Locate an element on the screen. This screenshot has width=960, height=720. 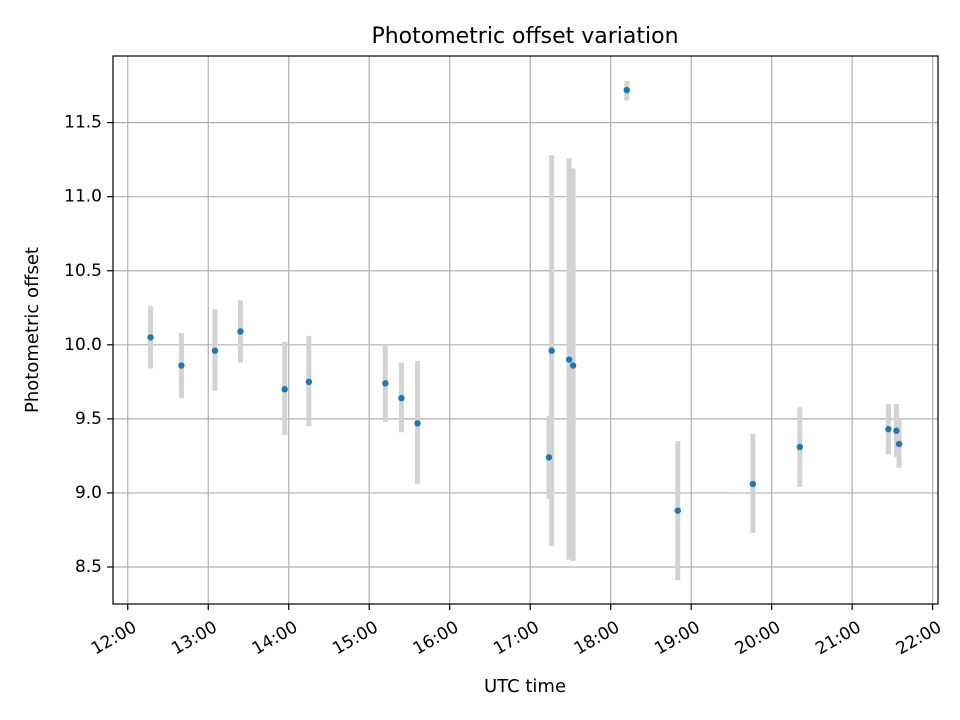
y-tick-label: 10.5 is located at coordinates (83, 271).